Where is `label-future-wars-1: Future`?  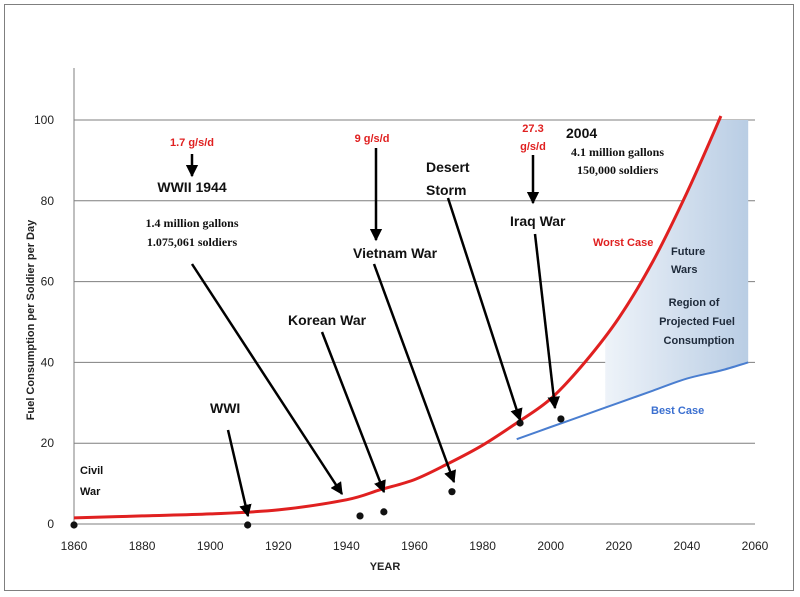
label-future-wars-1: Future is located at coordinates (688, 252).